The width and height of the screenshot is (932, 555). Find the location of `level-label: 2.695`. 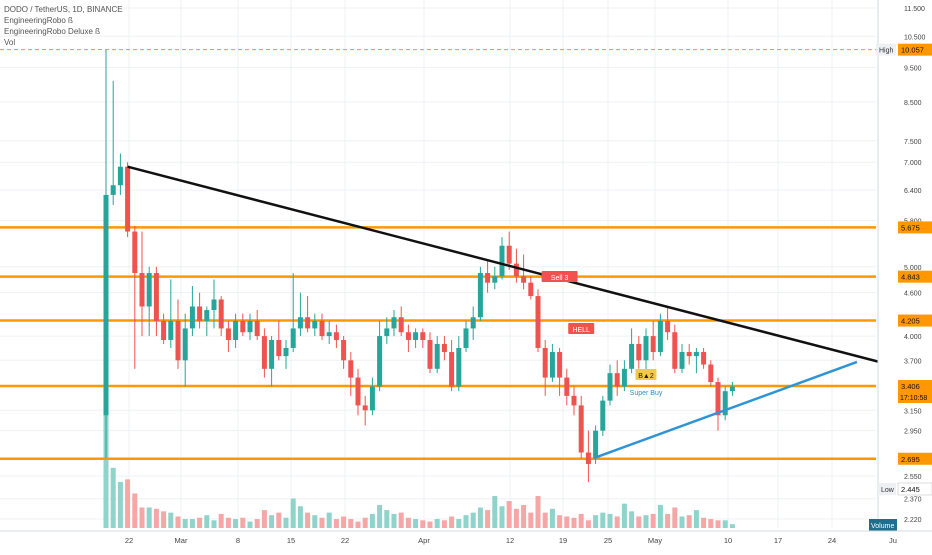

level-label: 2.695 is located at coordinates (910, 459).